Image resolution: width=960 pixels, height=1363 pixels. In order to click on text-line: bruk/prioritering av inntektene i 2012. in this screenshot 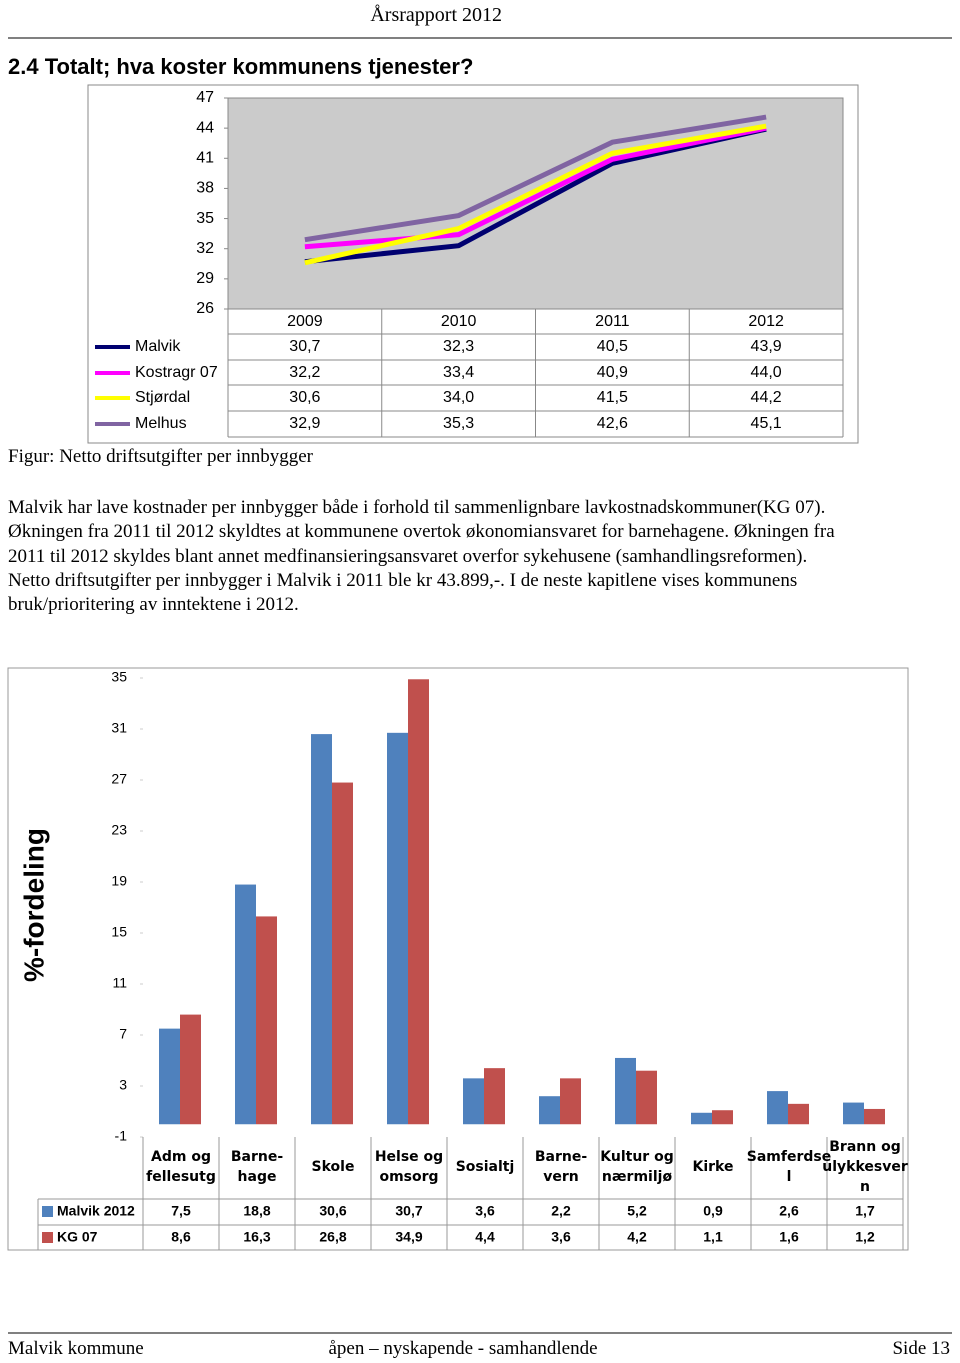, I will do `click(153, 605)`.